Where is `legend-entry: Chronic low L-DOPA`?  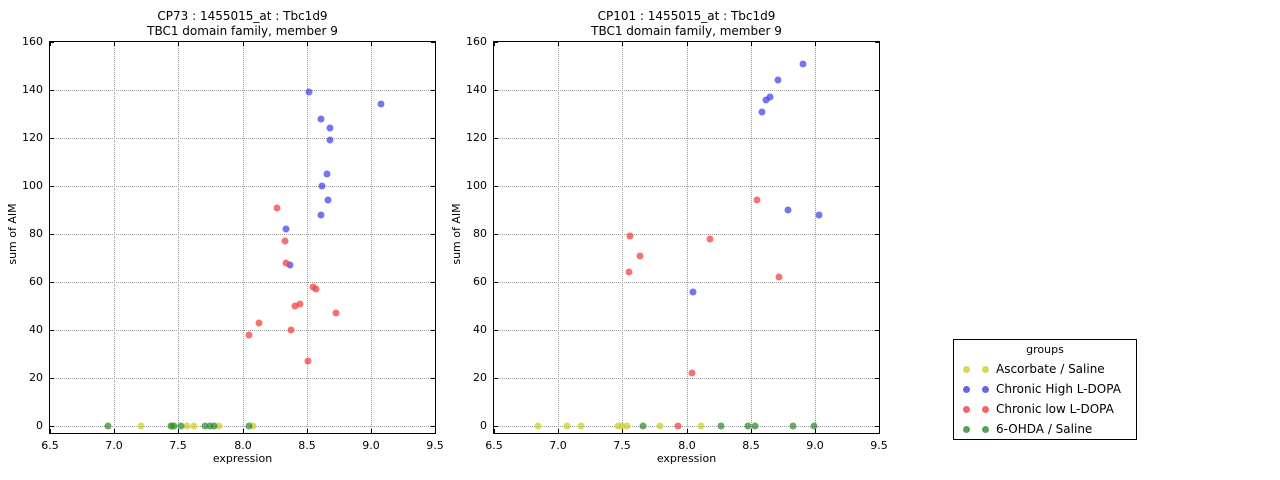 legend-entry: Chronic low L-DOPA is located at coordinates (1045, 409).